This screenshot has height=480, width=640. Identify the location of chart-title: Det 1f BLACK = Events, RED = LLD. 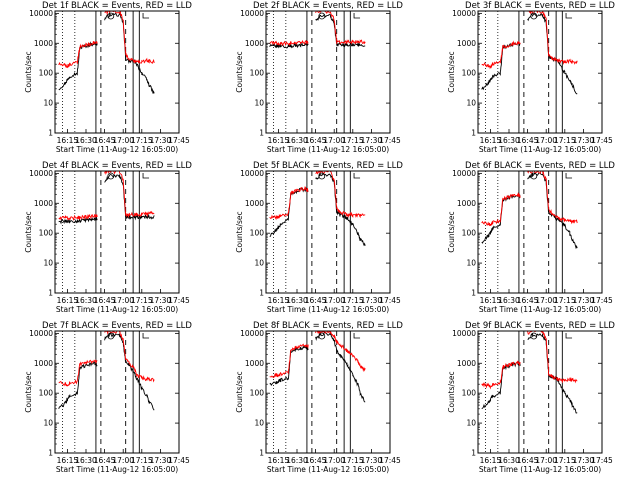
(117, 6).